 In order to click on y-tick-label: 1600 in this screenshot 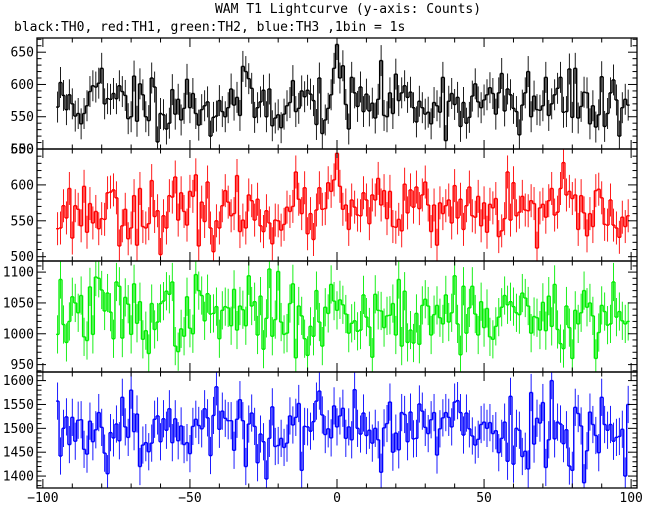, I will do `click(18, 381)`.